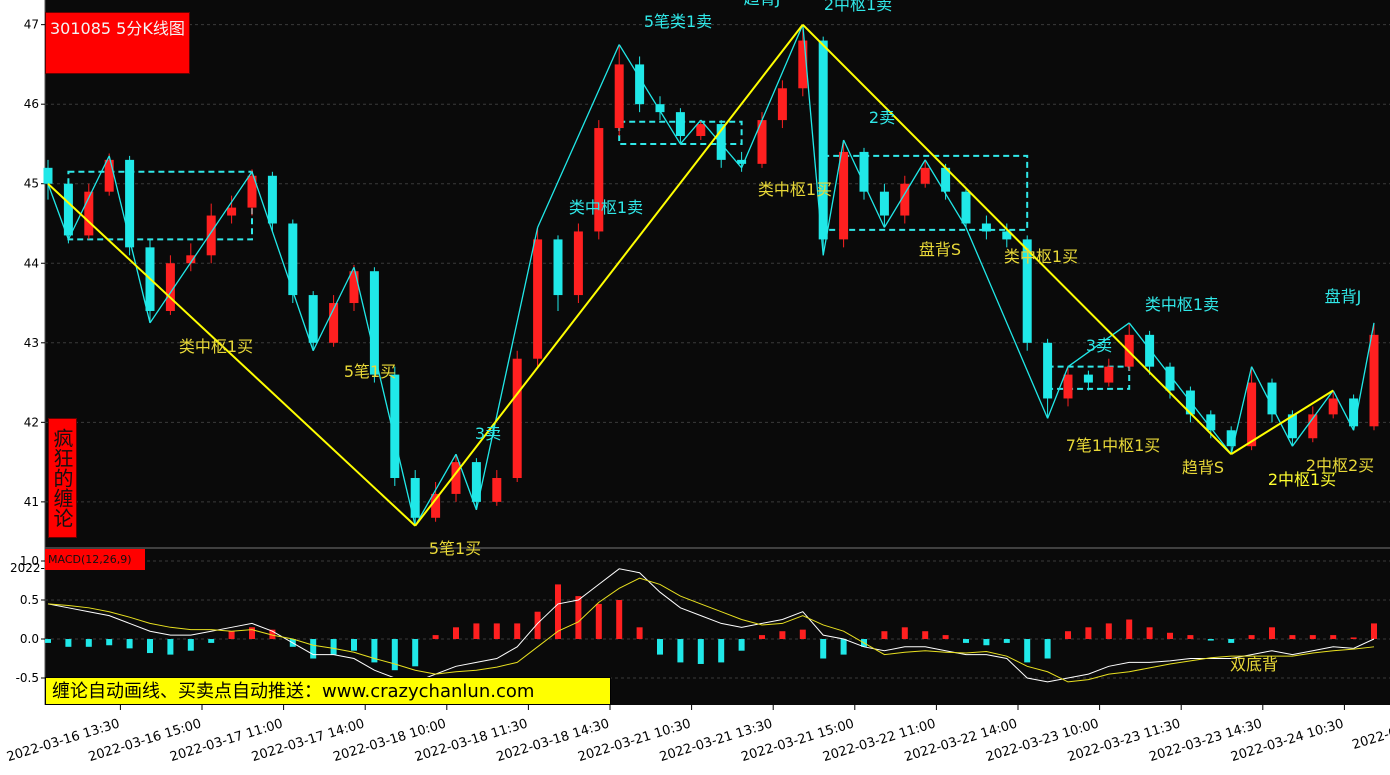 The width and height of the screenshot is (1390, 775). What do you see at coordinates (1254, 664) in the screenshot?
I see `annotation: 双底背` at bounding box center [1254, 664].